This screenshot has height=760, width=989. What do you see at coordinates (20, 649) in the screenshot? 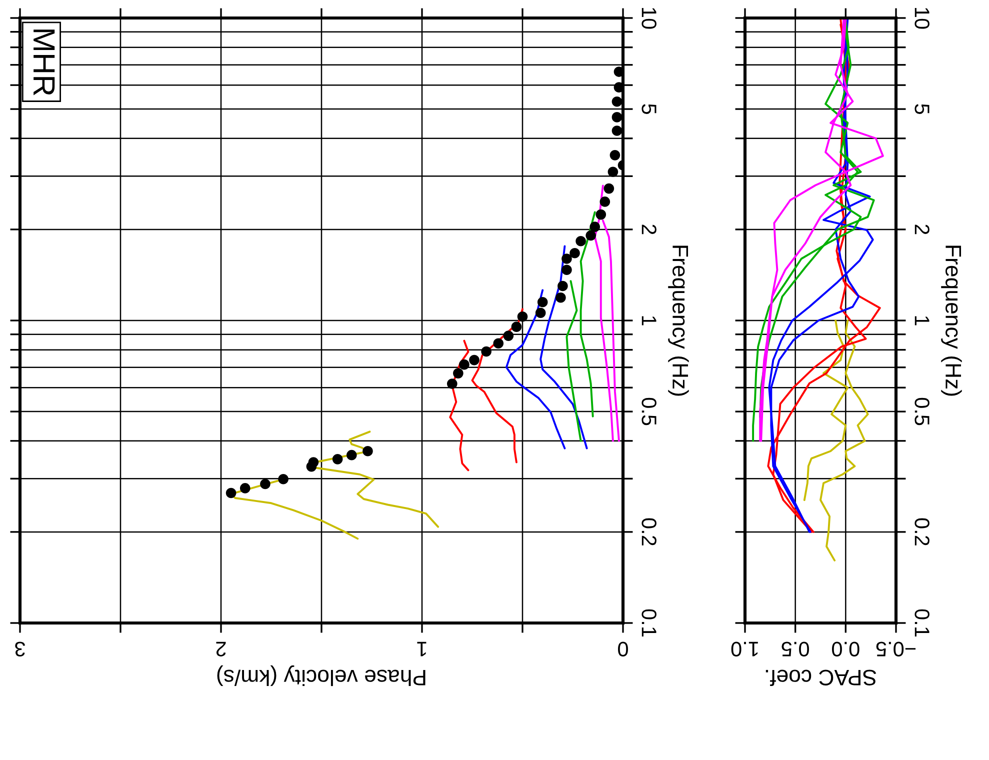
I see `x-tick-label: 3` at bounding box center [20, 649].